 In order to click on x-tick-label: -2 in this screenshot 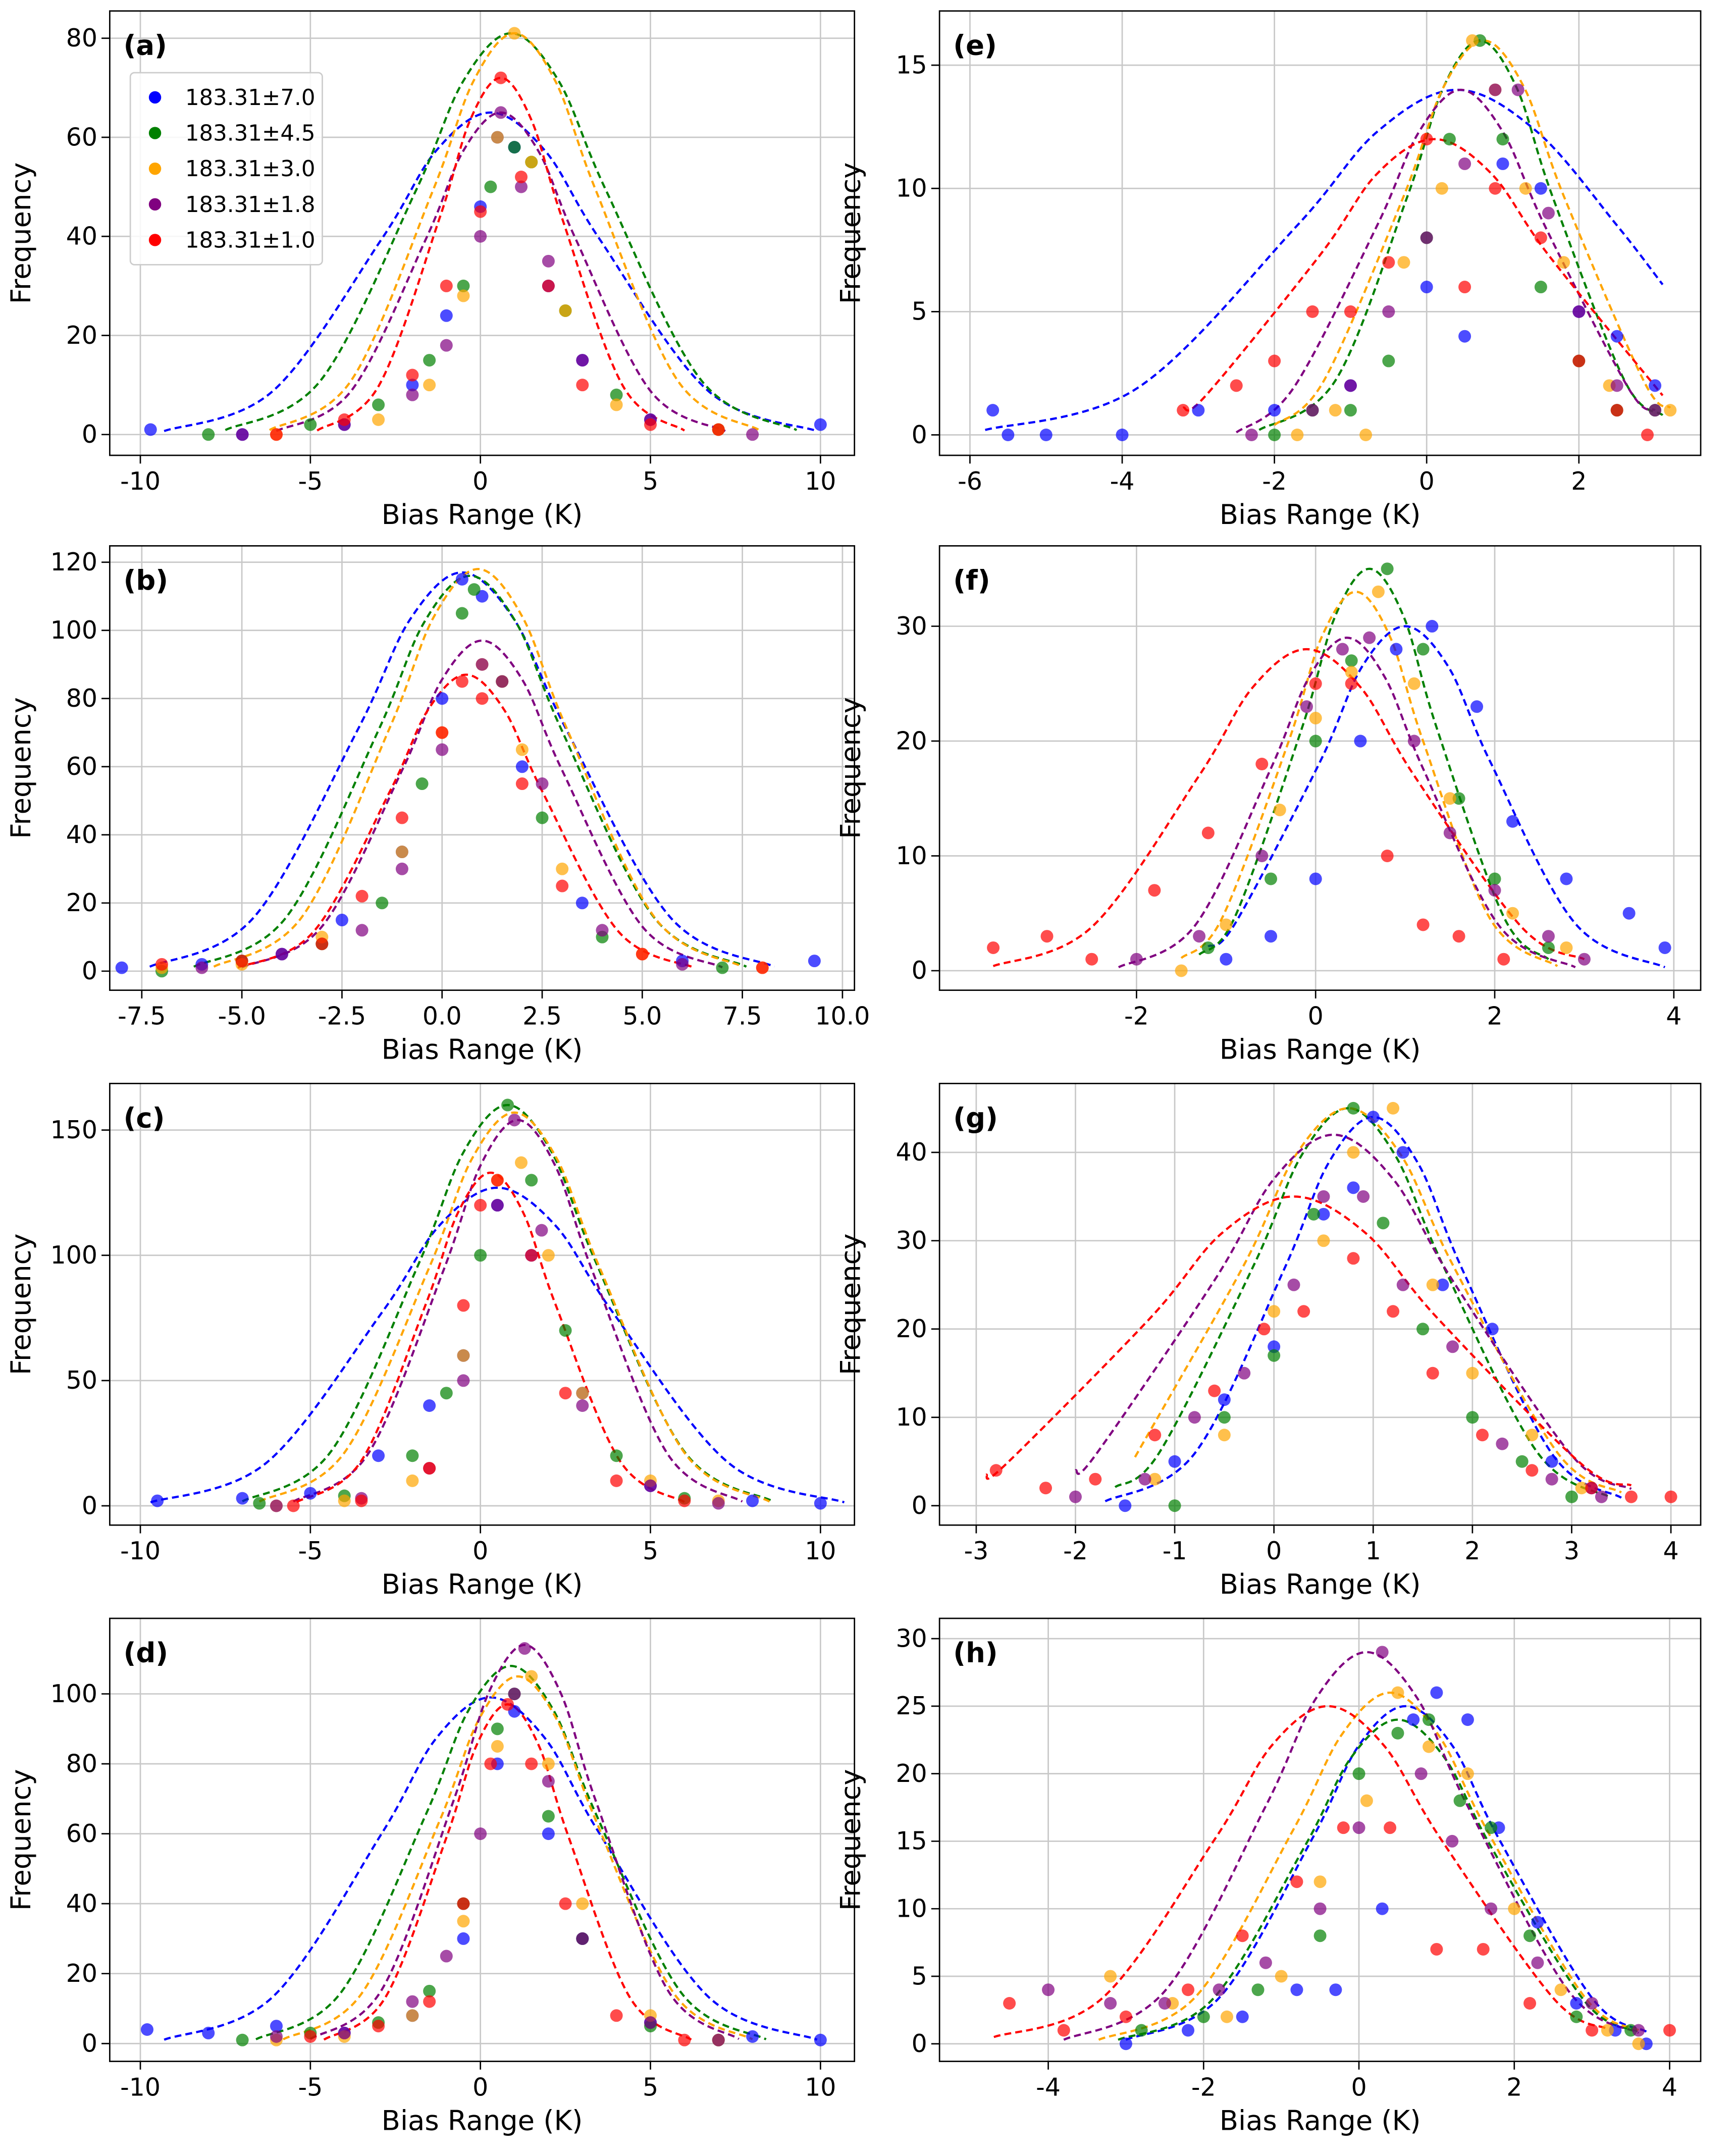, I will do `click(1136, 1016)`.